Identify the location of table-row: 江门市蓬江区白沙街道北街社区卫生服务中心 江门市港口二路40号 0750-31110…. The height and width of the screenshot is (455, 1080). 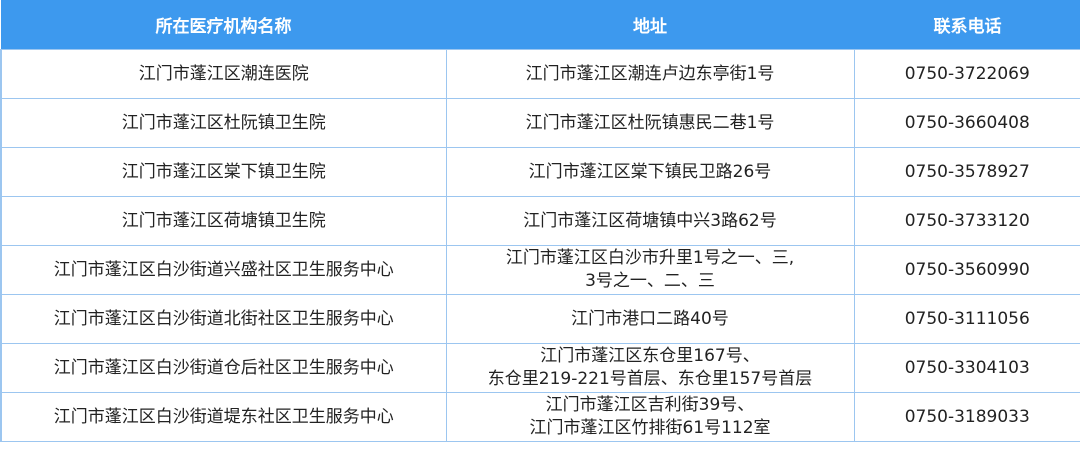
(540, 319).